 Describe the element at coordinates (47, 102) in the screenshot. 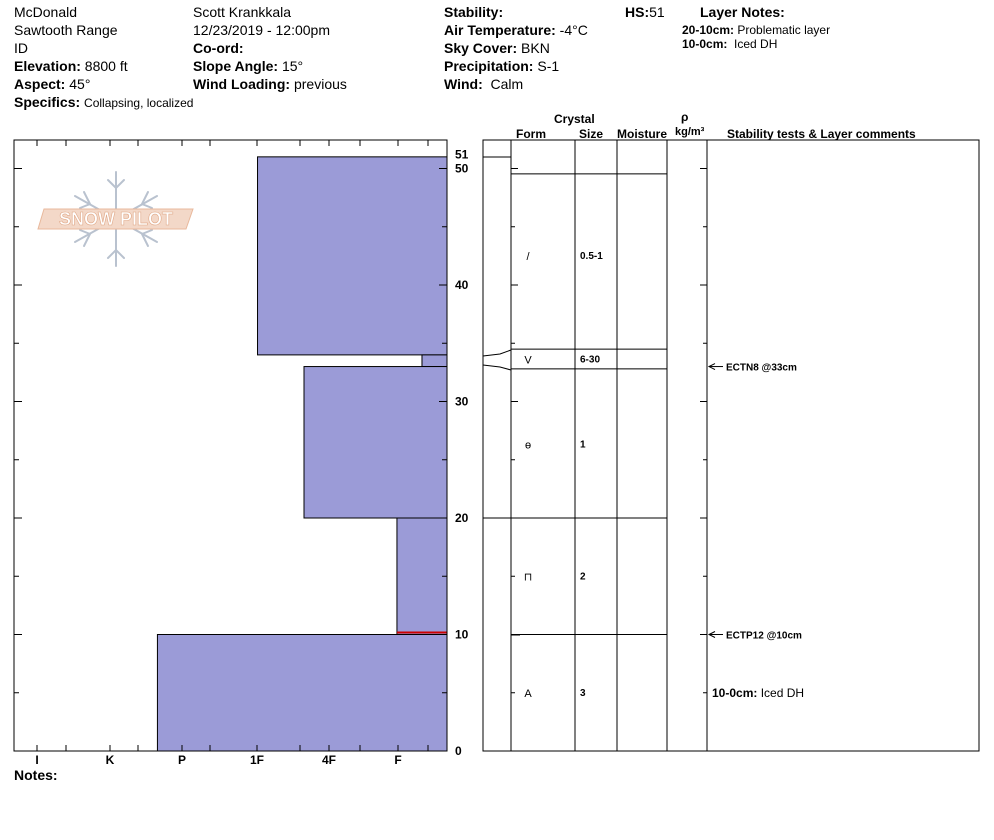

I see `specifics-label: Specifics:` at that location.